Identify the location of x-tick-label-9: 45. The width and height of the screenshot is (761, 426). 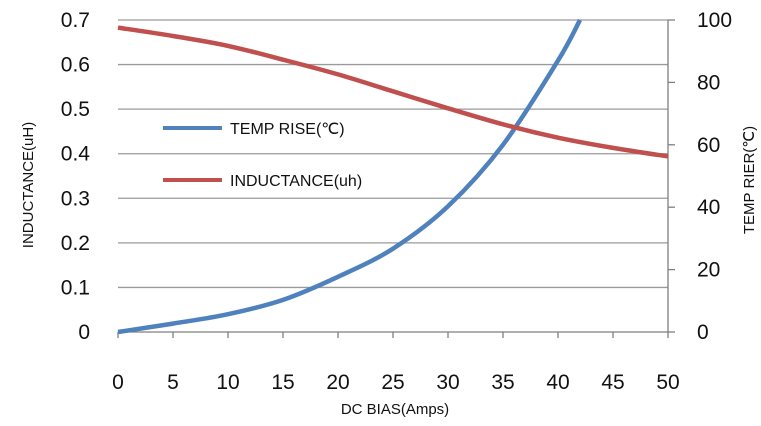
(612, 382).